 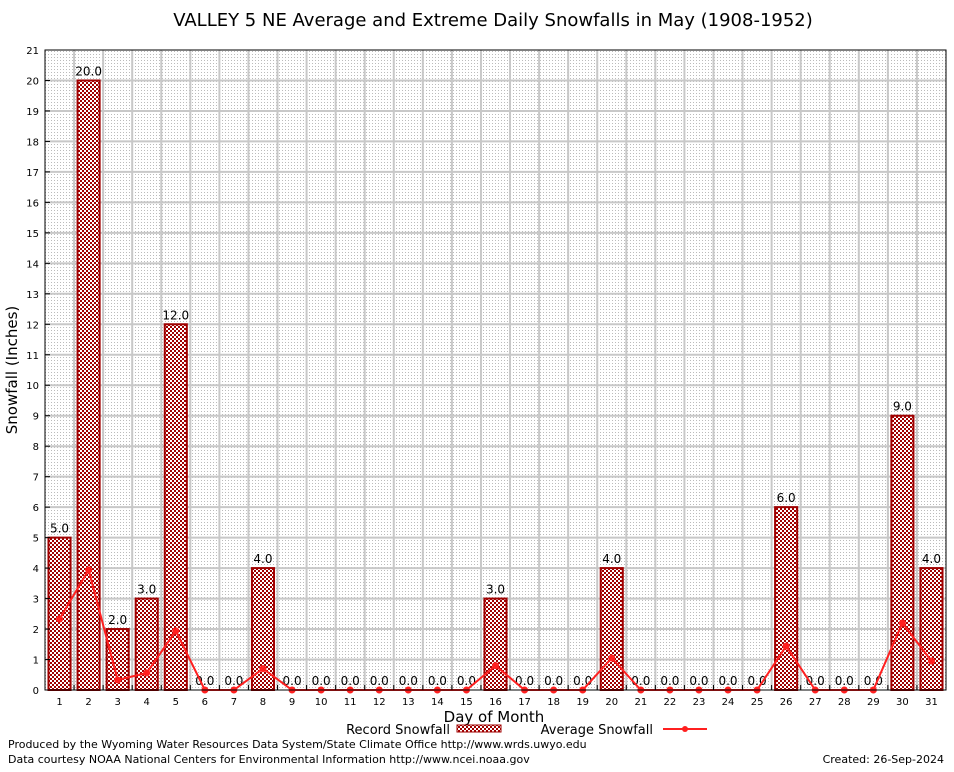 I want to click on x-tick-label: 15, so click(x=466, y=702).